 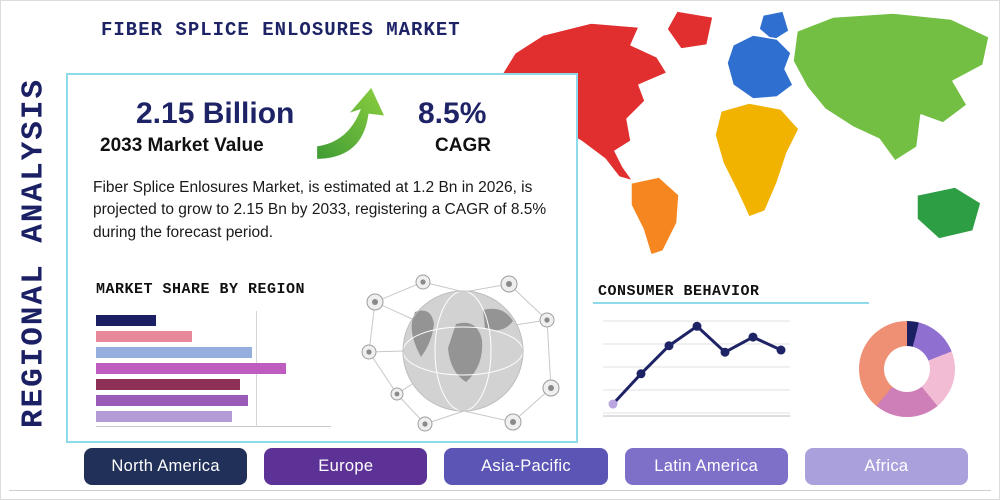 I want to click on growth-arrow-icon, so click(x=353, y=125).